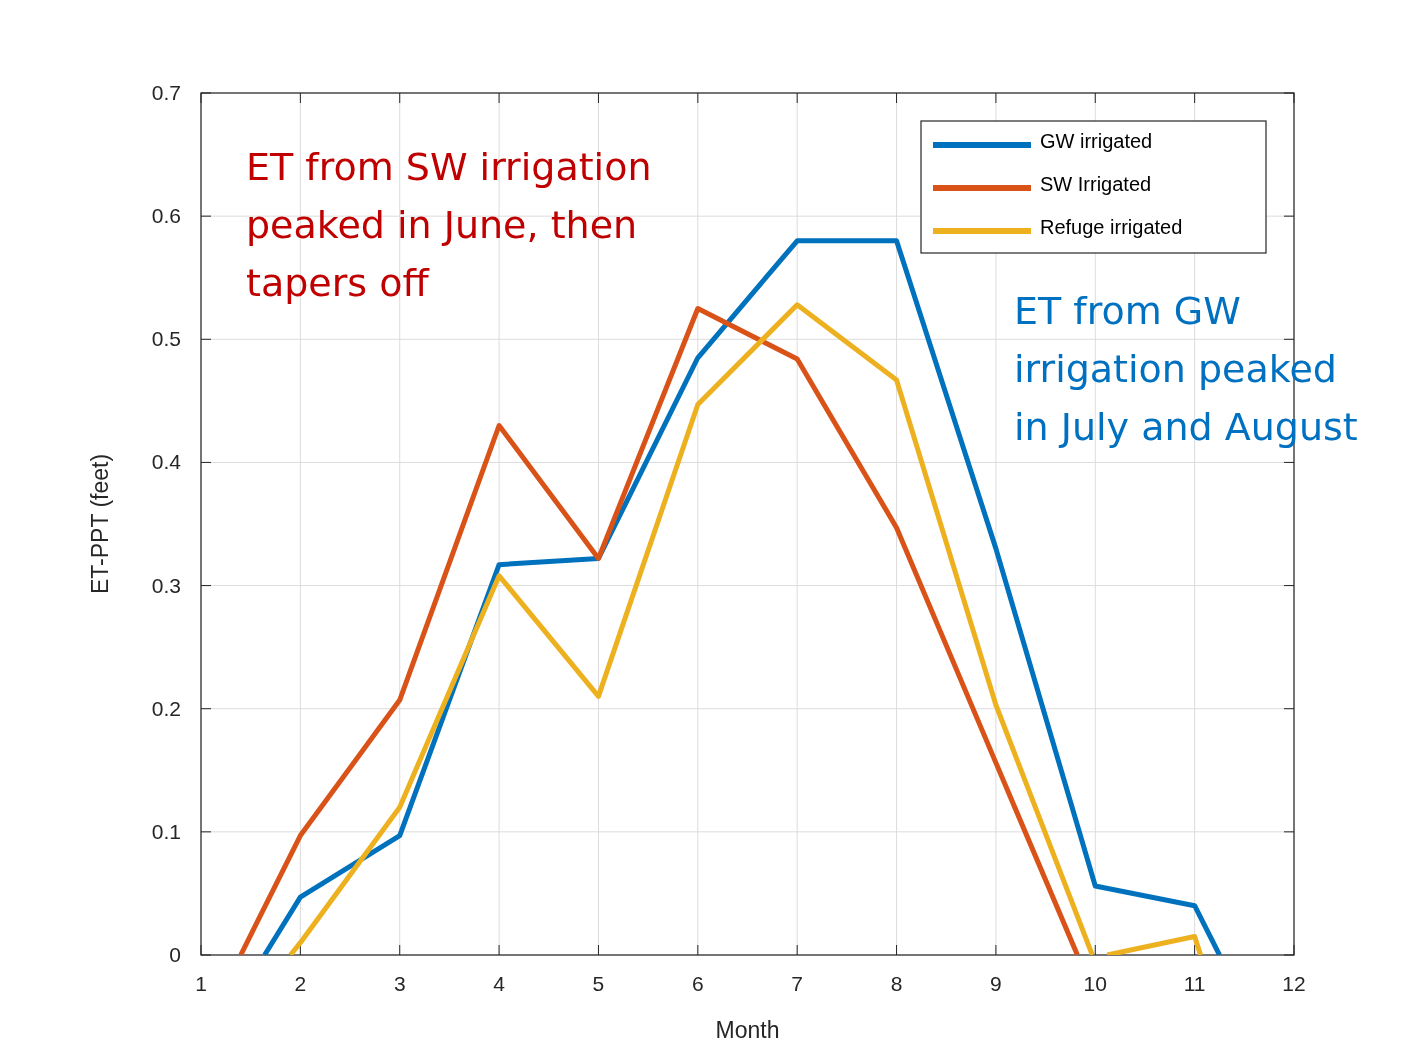  I want to click on y-tick-label: 0.6, so click(166, 216).